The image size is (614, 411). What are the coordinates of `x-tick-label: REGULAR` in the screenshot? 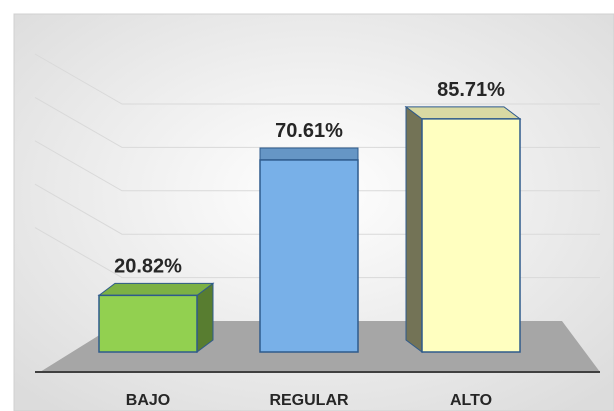 It's located at (309, 400).